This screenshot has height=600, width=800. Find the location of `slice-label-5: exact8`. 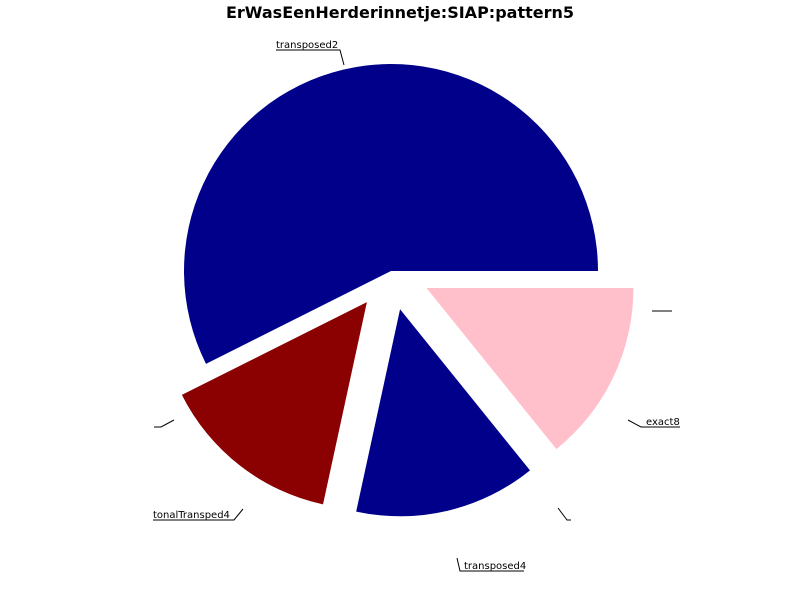

slice-label-5: exact8 is located at coordinates (663, 422).